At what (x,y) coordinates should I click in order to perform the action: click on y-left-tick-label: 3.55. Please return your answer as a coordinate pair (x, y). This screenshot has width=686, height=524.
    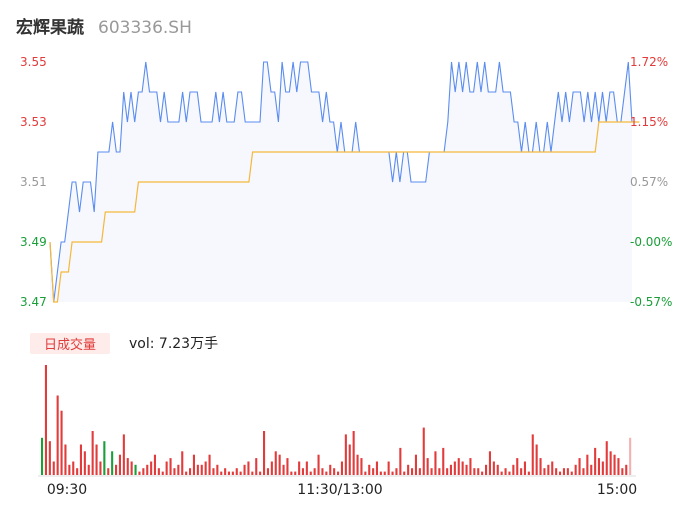
    Looking at the image, I should click on (33, 62).